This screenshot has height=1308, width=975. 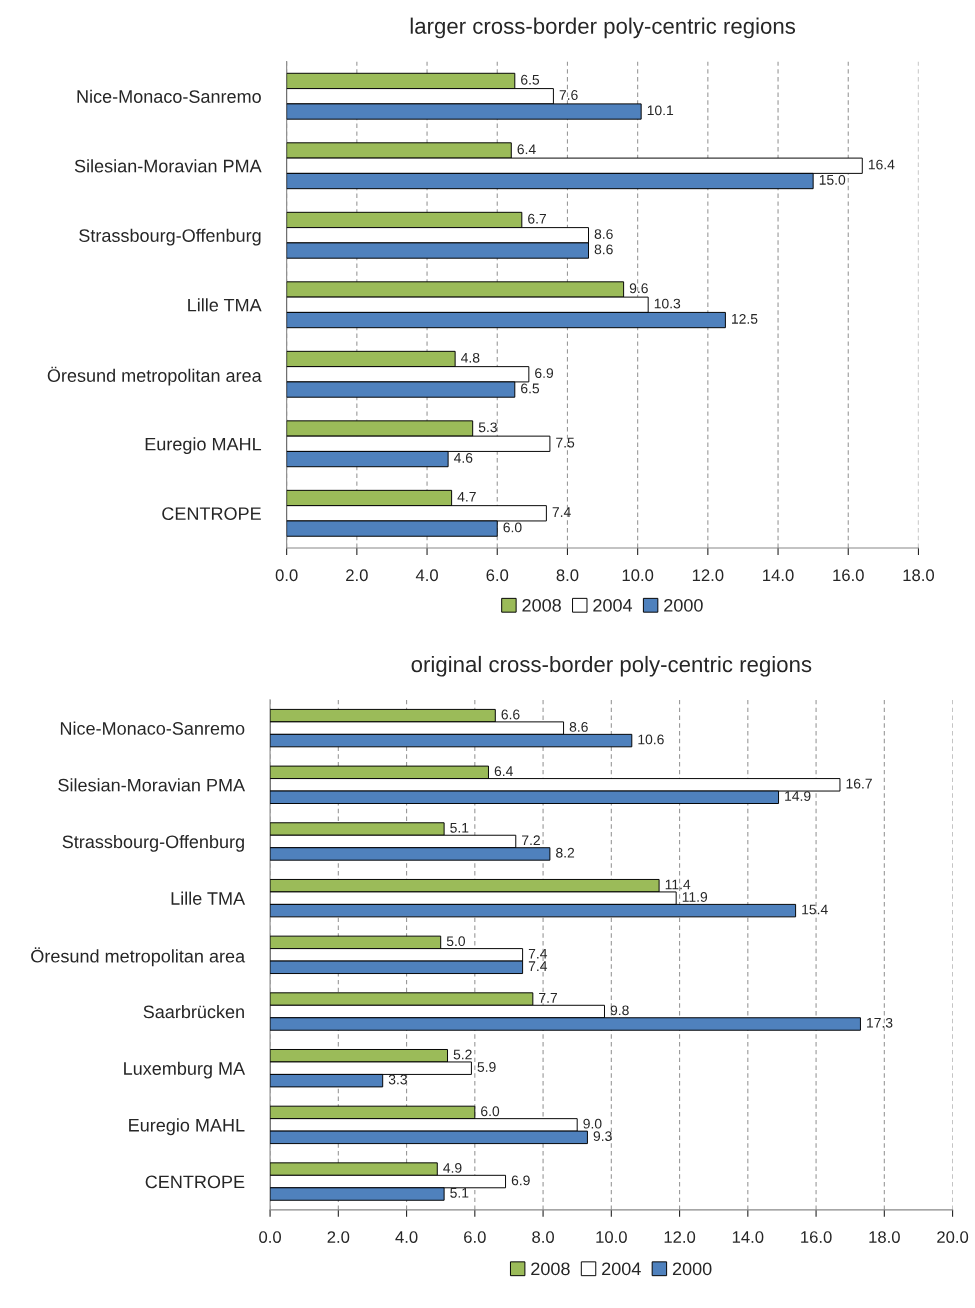 I want to click on data-label: 5.9, so click(x=486, y=1067).